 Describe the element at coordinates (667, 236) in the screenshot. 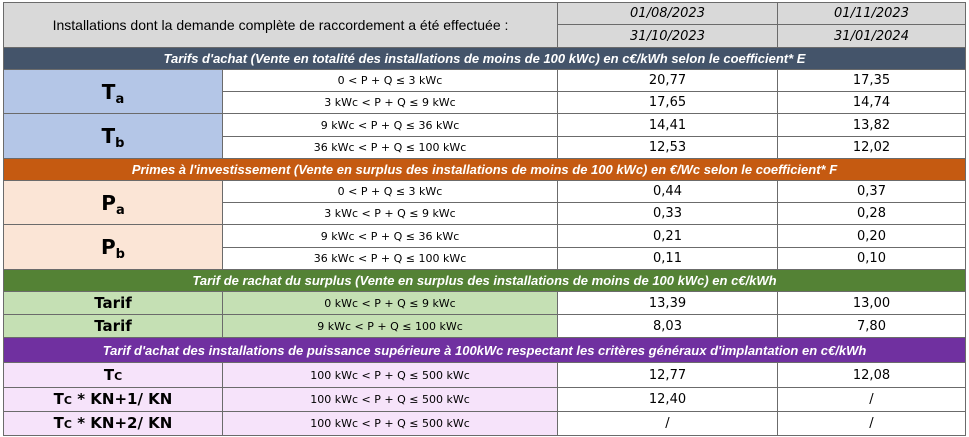

I see `value-period-1: 0,21` at that location.